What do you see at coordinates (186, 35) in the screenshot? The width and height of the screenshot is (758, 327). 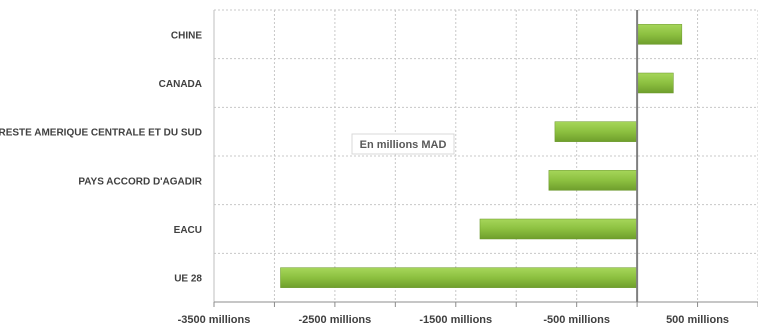 I see `category-label: CHINE` at bounding box center [186, 35].